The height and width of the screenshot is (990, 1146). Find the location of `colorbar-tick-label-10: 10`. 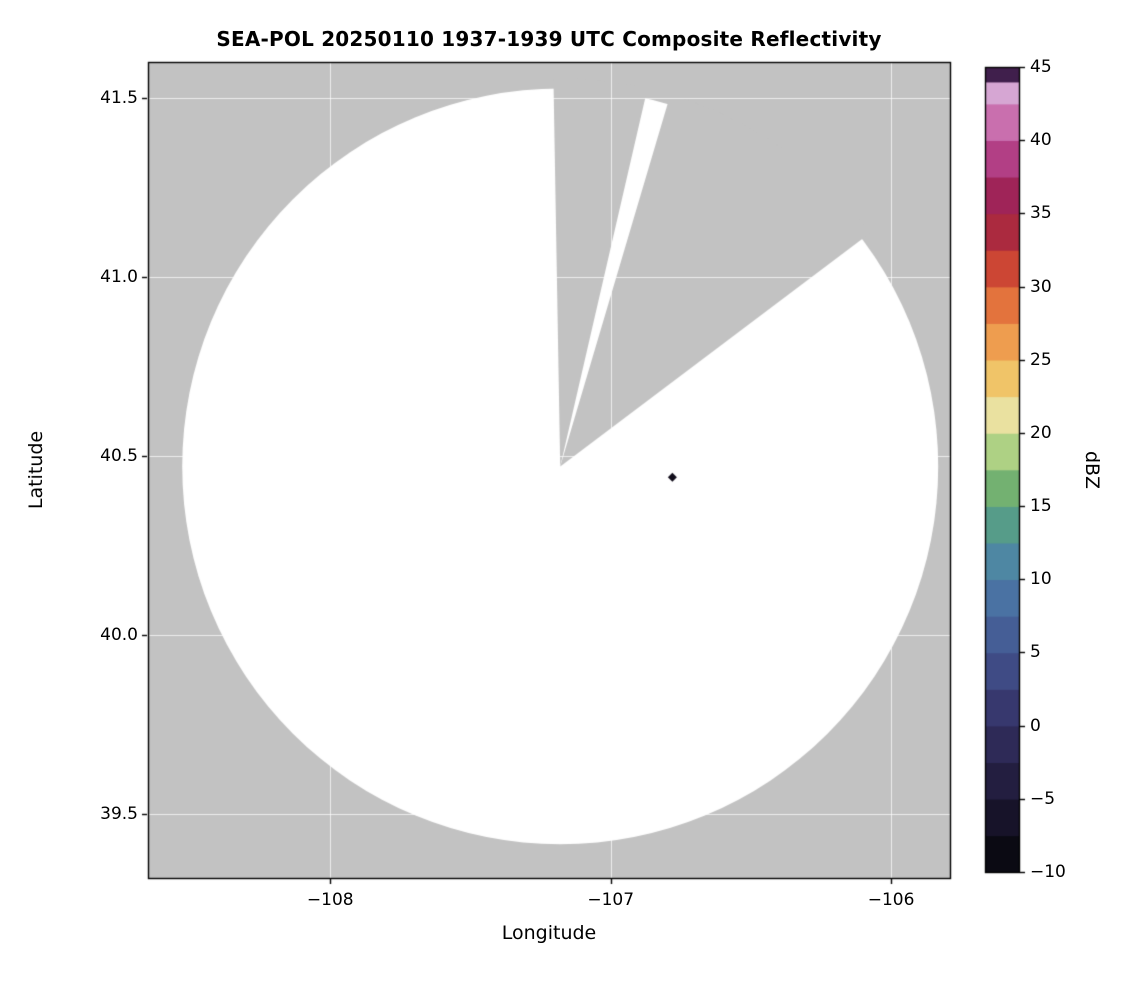

colorbar-tick-label-10: 10 is located at coordinates (1041, 579).